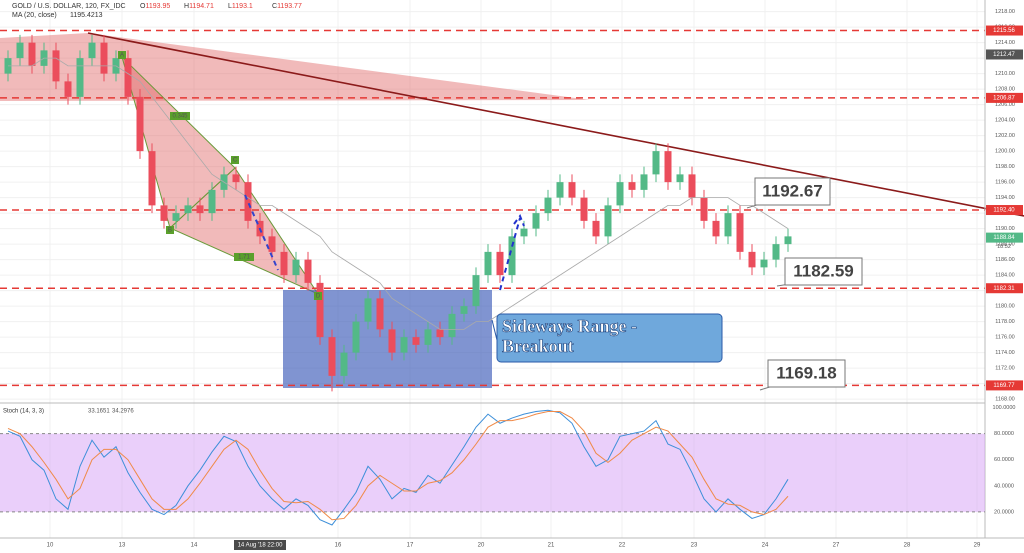 This screenshot has height=553, width=1024. I want to click on countdown: 18:52, so click(1004, 247).